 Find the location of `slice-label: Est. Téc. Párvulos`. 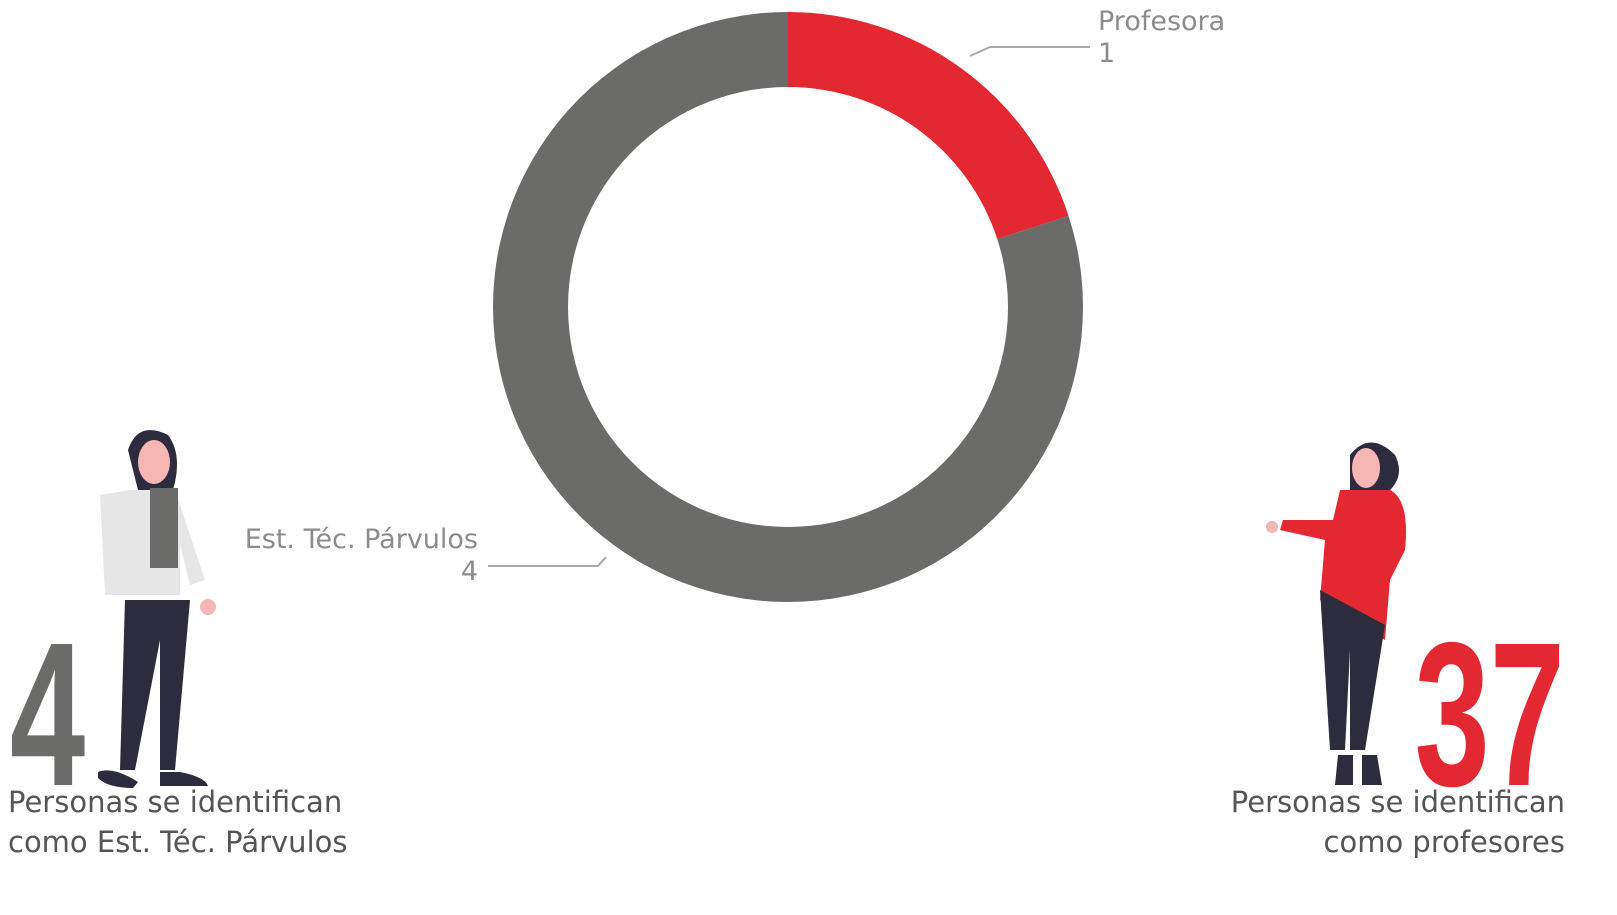

slice-label: Est. Téc. Párvulos is located at coordinates (361, 539).